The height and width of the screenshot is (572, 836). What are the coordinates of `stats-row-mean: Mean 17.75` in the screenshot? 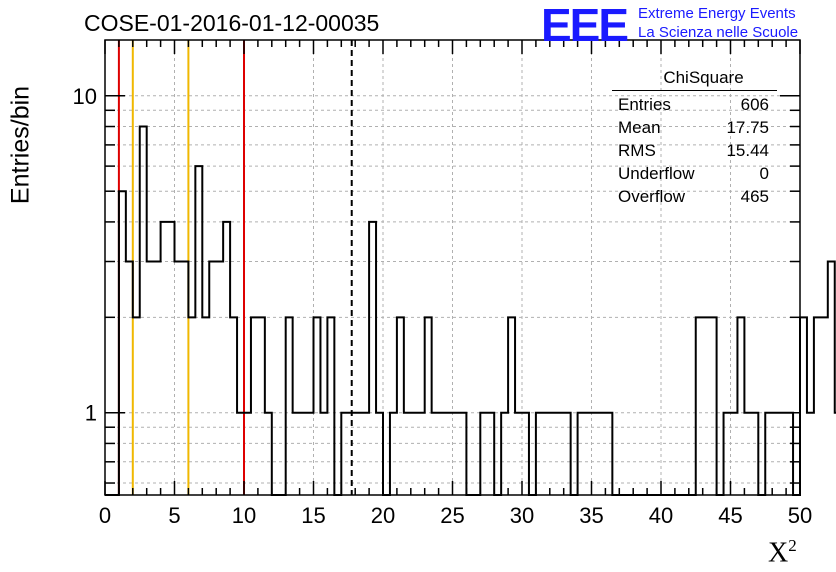 It's located at (694, 127).